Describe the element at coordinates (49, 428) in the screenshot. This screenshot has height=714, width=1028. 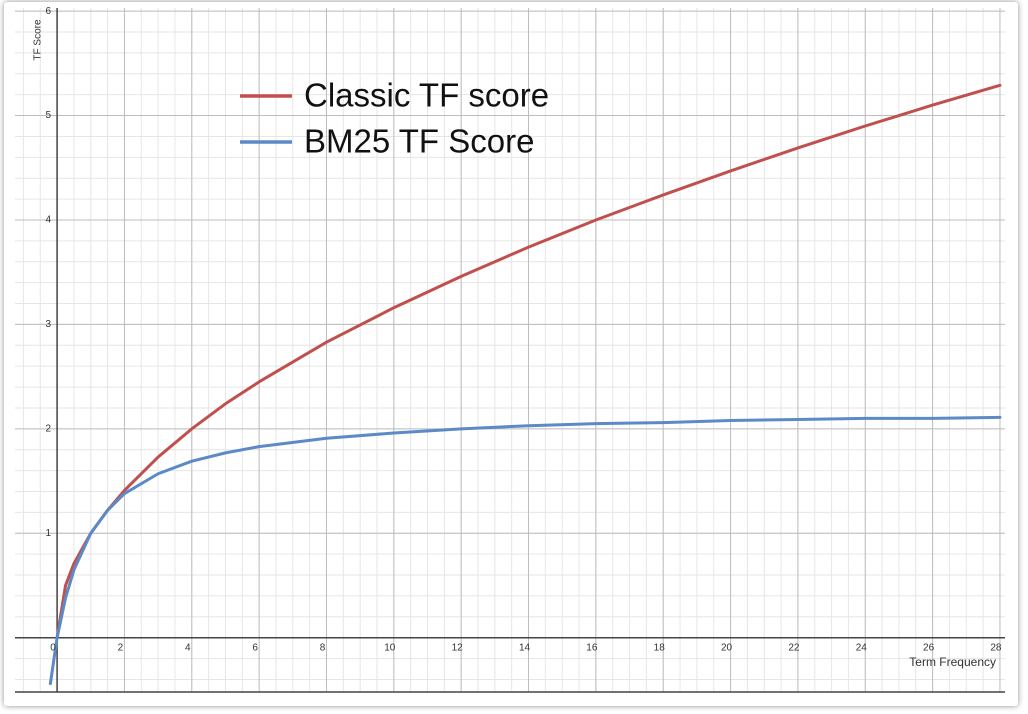
I see `y-tick-label: 2` at that location.